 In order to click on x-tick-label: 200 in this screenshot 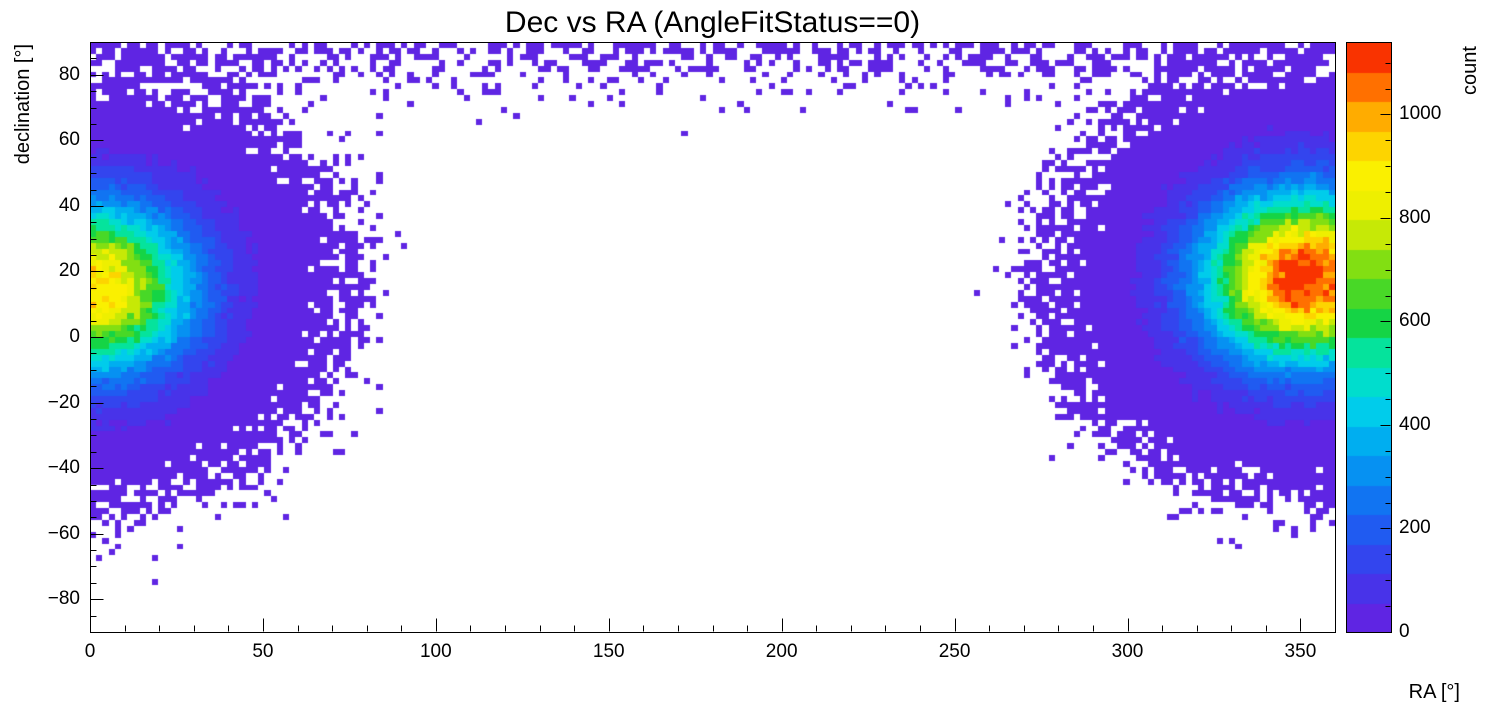, I will do `click(781, 651)`.